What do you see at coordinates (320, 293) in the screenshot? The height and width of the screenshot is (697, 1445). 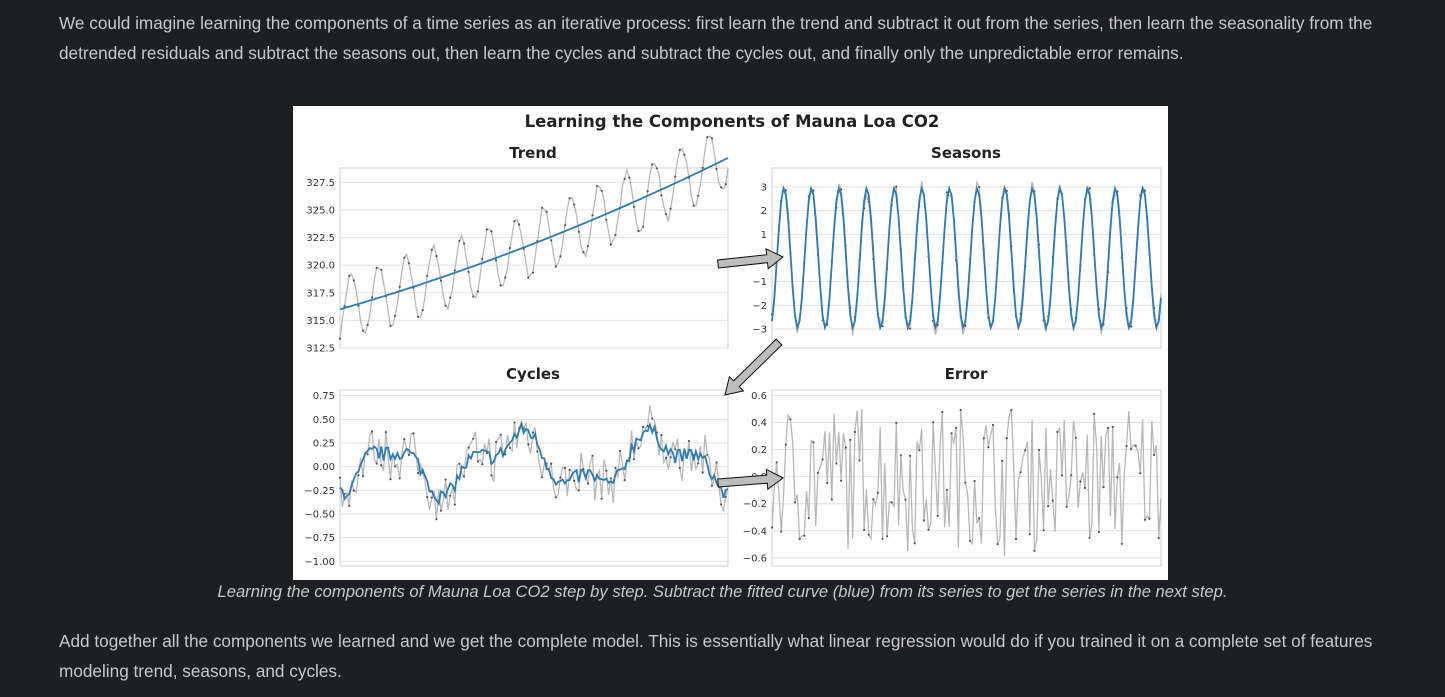 I see `y-tick-label: 317.5` at bounding box center [320, 293].